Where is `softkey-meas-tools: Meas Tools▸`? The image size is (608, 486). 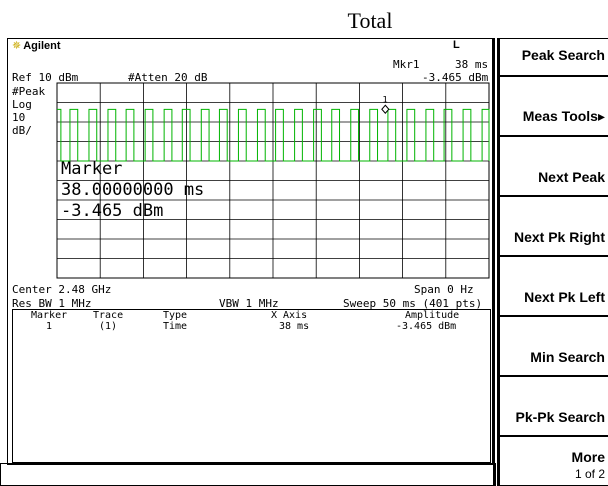
softkey-meas-tools: Meas Tools▸ is located at coordinates (553, 106).